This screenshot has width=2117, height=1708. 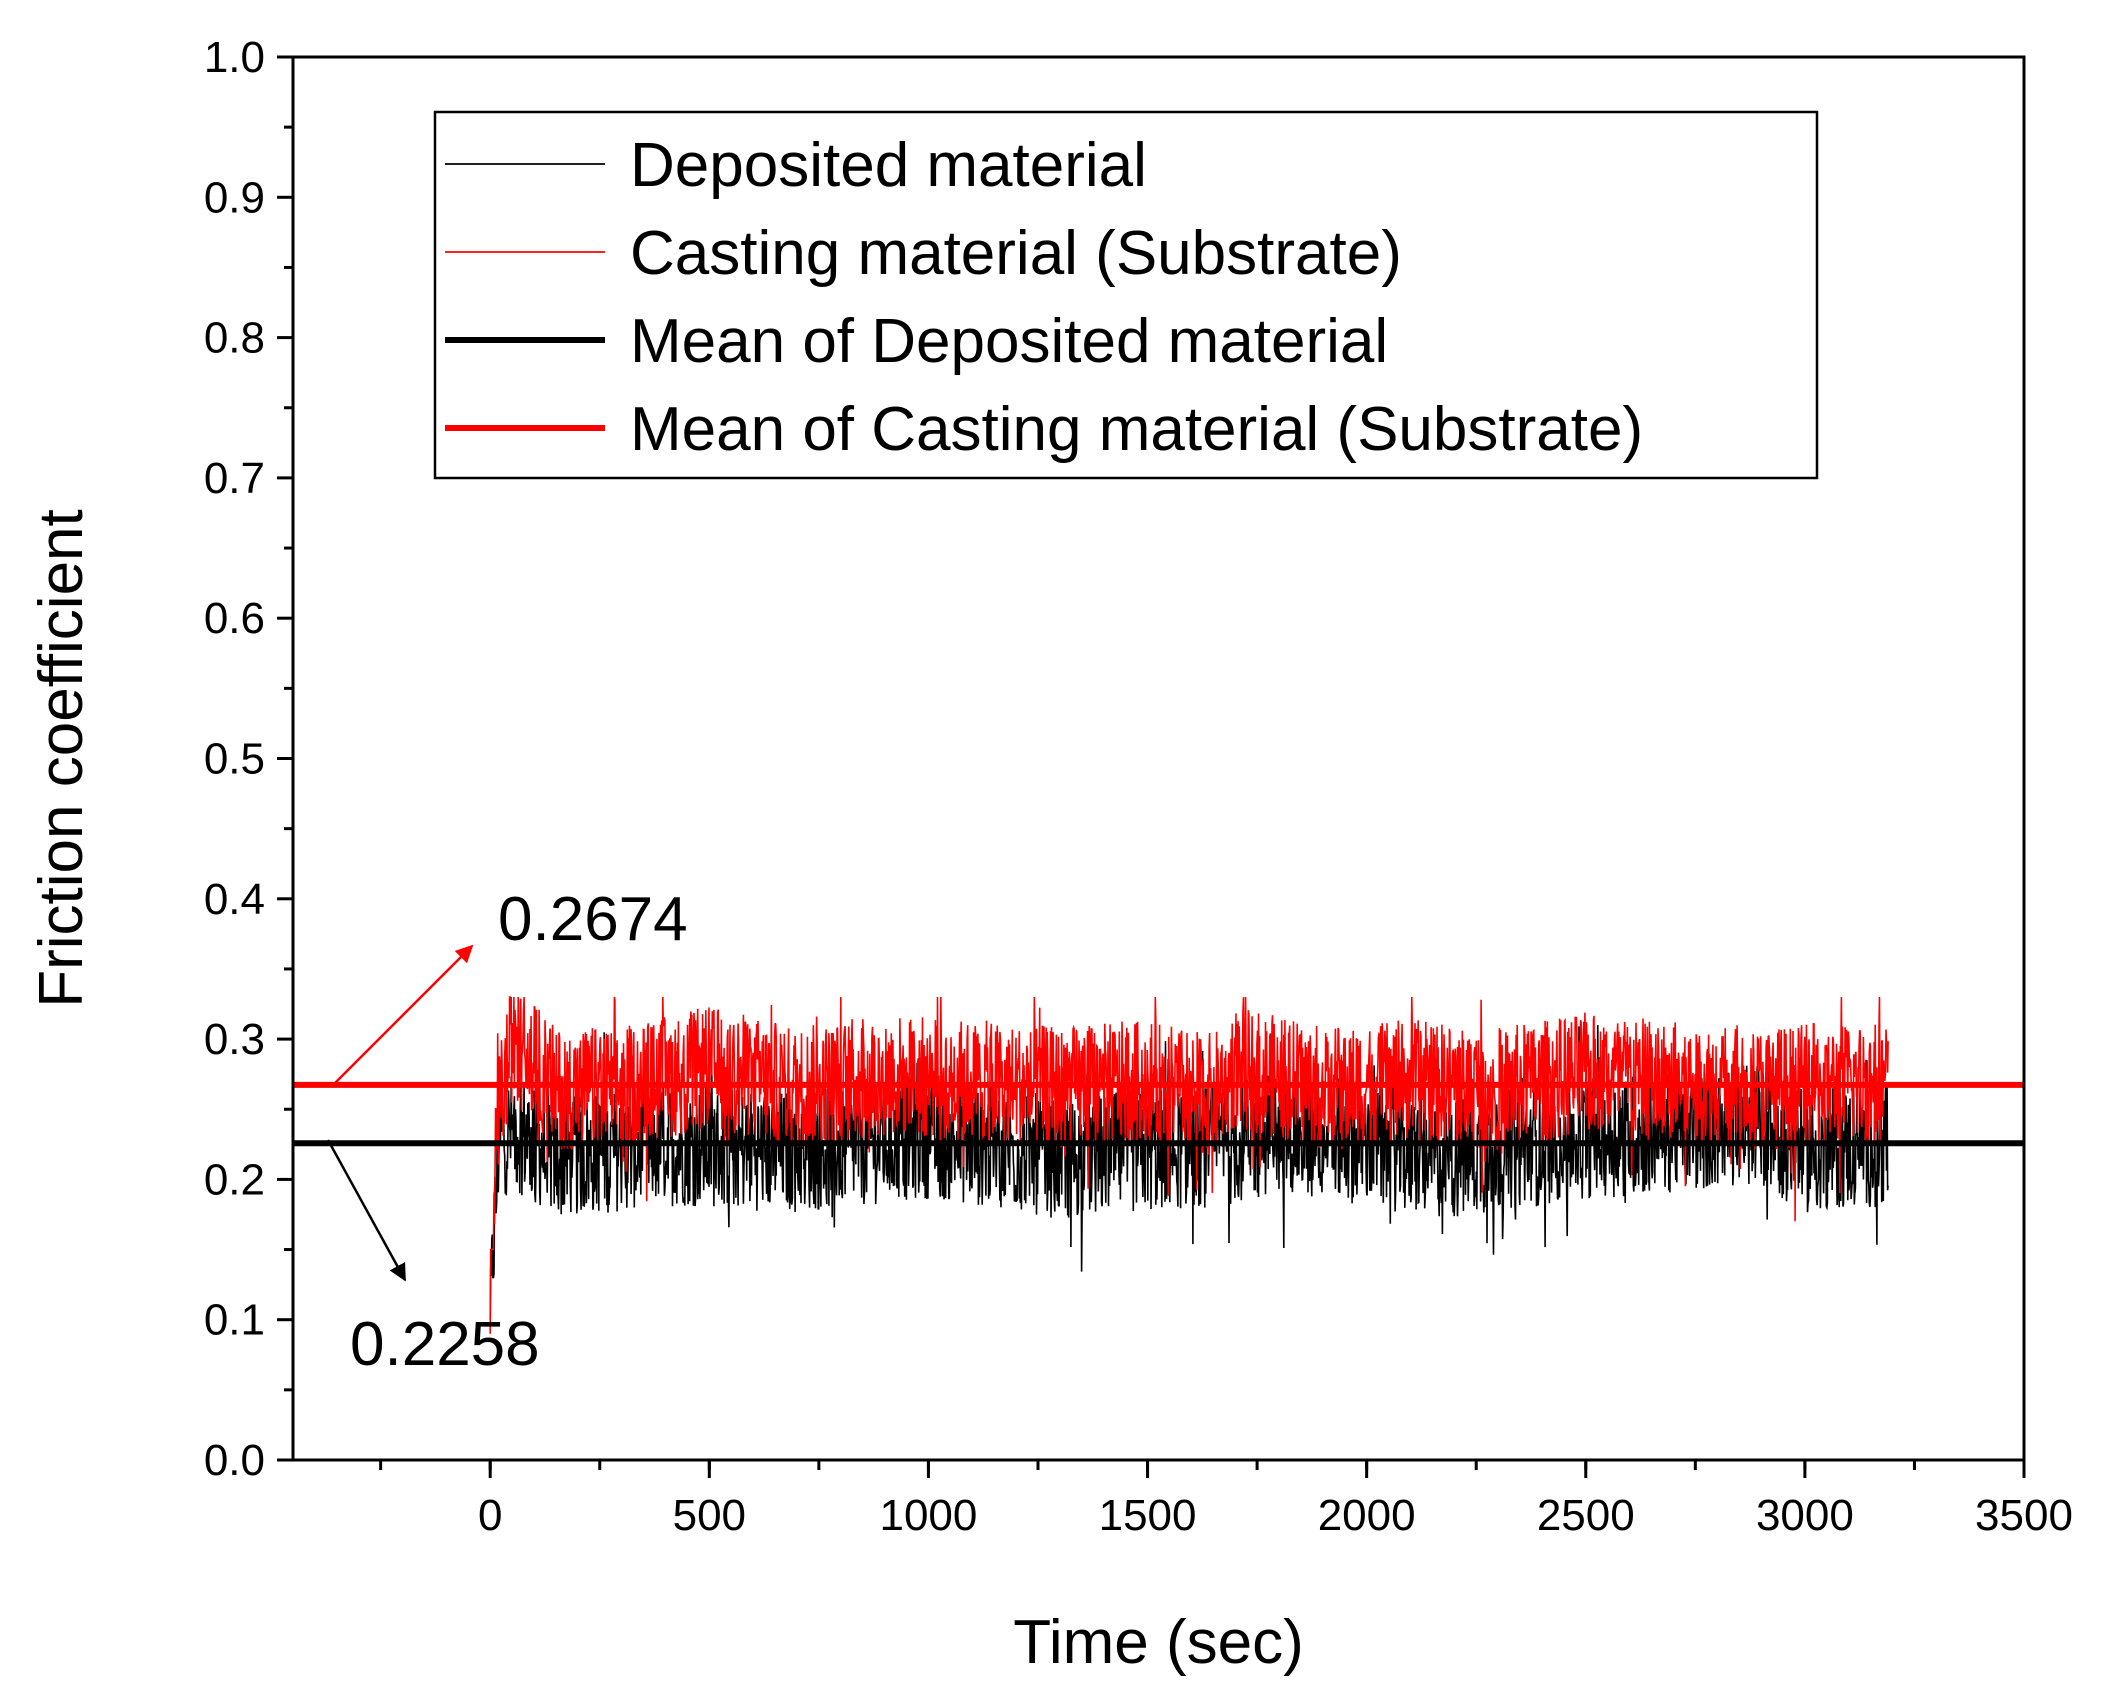 I want to click on y-tick-label: 0.1, so click(x=234, y=1320).